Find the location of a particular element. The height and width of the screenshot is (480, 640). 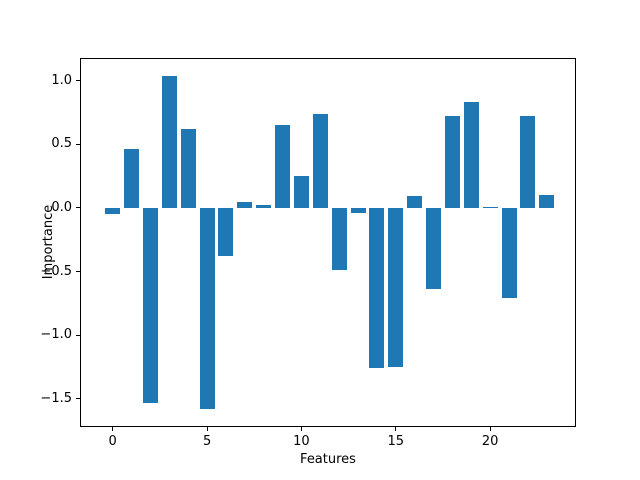

y-axis-tick-label: −0.5 is located at coordinates (56, 271).